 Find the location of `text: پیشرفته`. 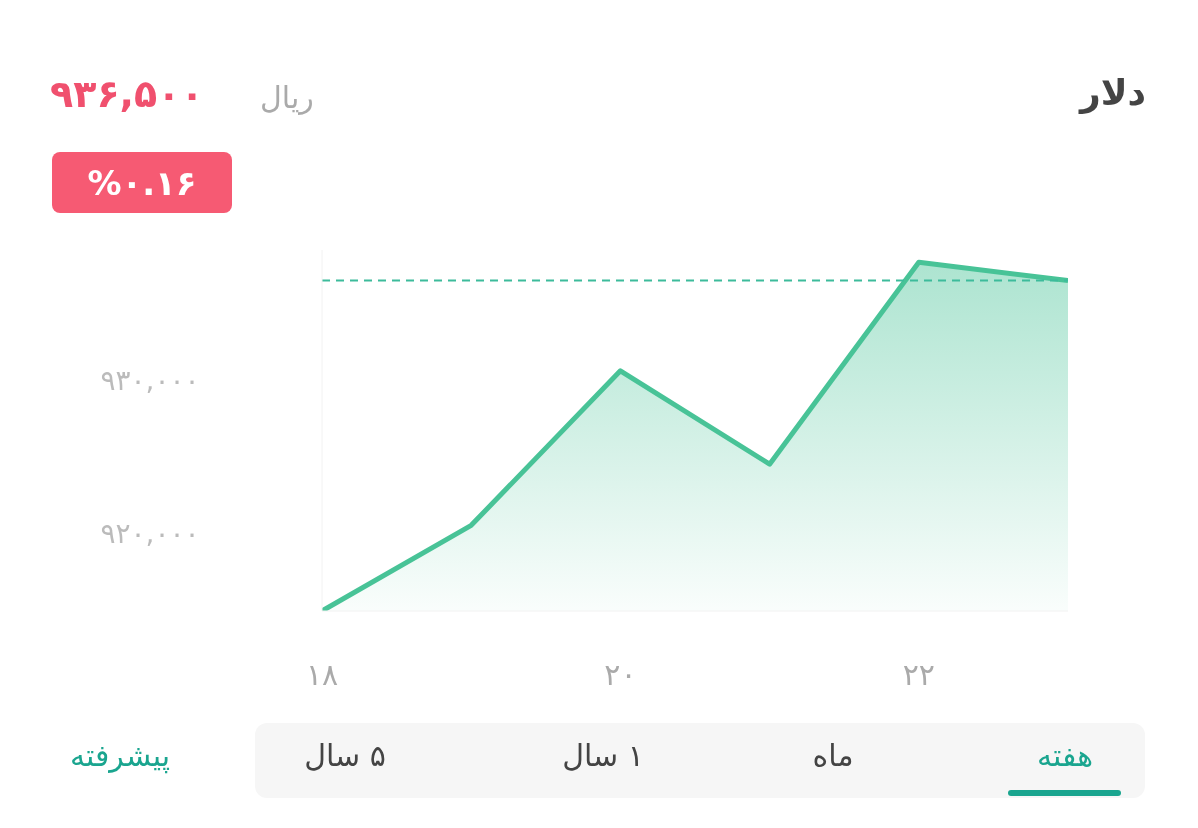

text: پیشرفته is located at coordinates (120, 755).